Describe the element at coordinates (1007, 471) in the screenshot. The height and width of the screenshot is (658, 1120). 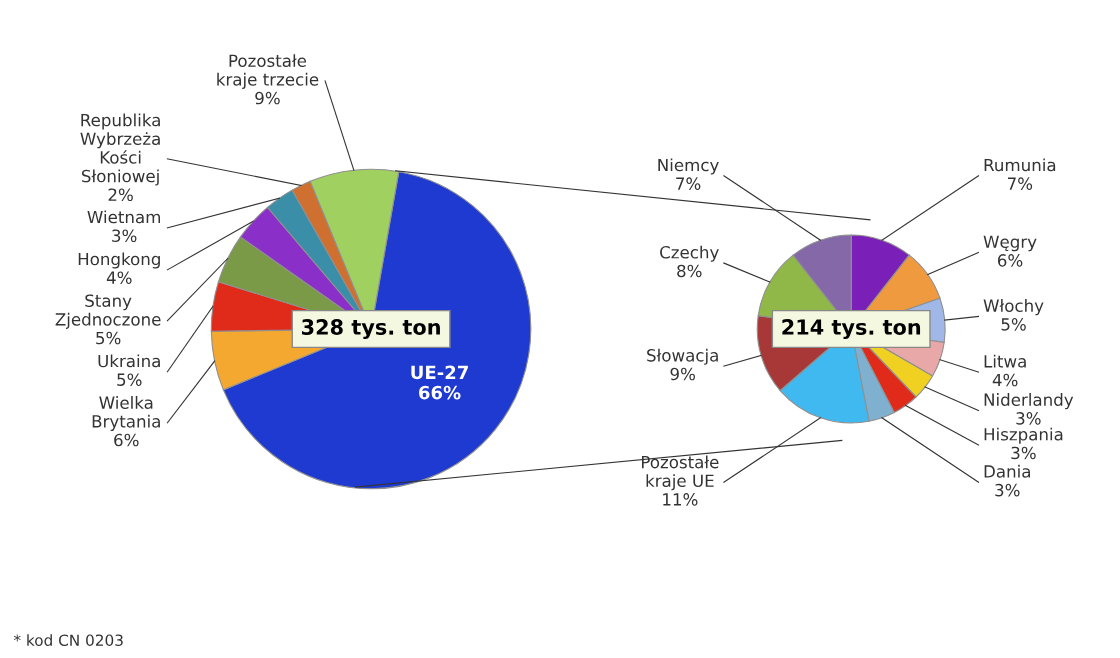
I see `slice-label: Dania` at that location.